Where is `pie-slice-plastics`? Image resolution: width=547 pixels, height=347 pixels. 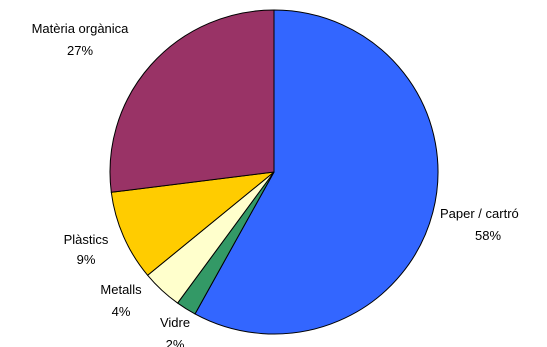 pie-slice-plastics is located at coordinates (192, 223).